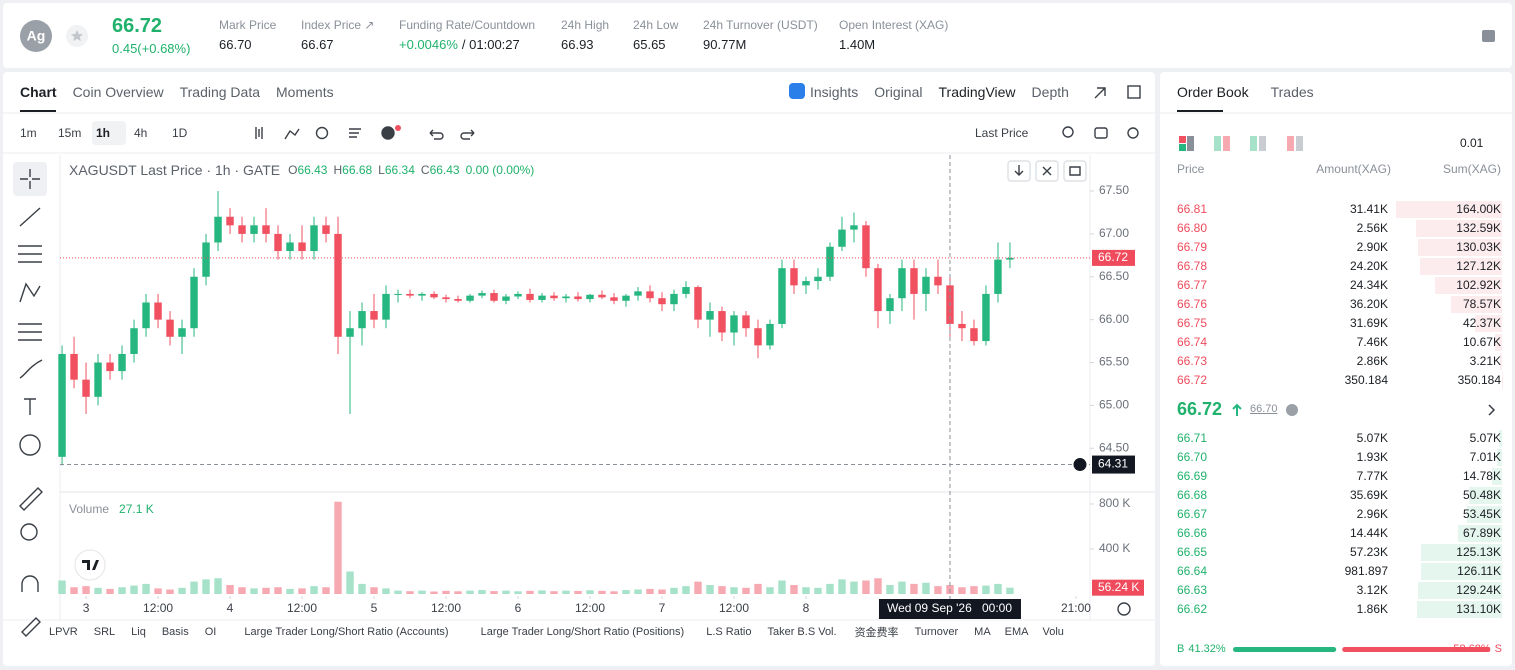 The image size is (1515, 670). I want to click on stat-label: 24h High, so click(585, 25).